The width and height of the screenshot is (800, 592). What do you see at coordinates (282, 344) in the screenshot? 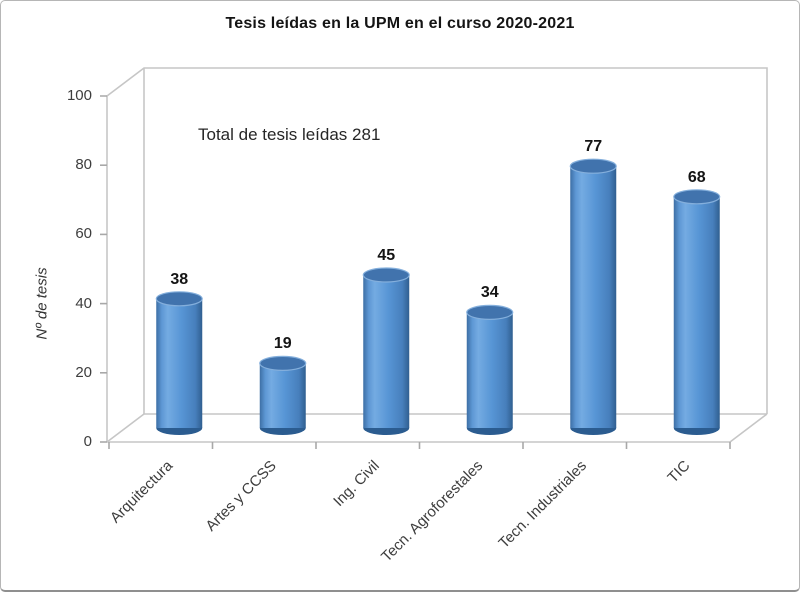
I see `bar-value-label: 19` at bounding box center [282, 344].